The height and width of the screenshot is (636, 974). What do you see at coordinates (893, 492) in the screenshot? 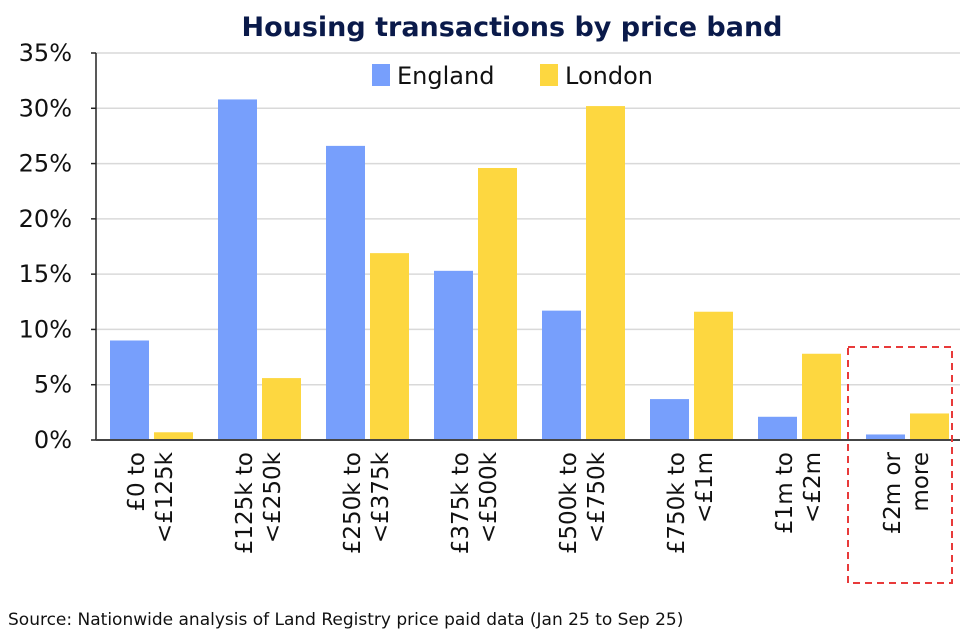
I see `category-label-line: £2m or` at bounding box center [893, 492].